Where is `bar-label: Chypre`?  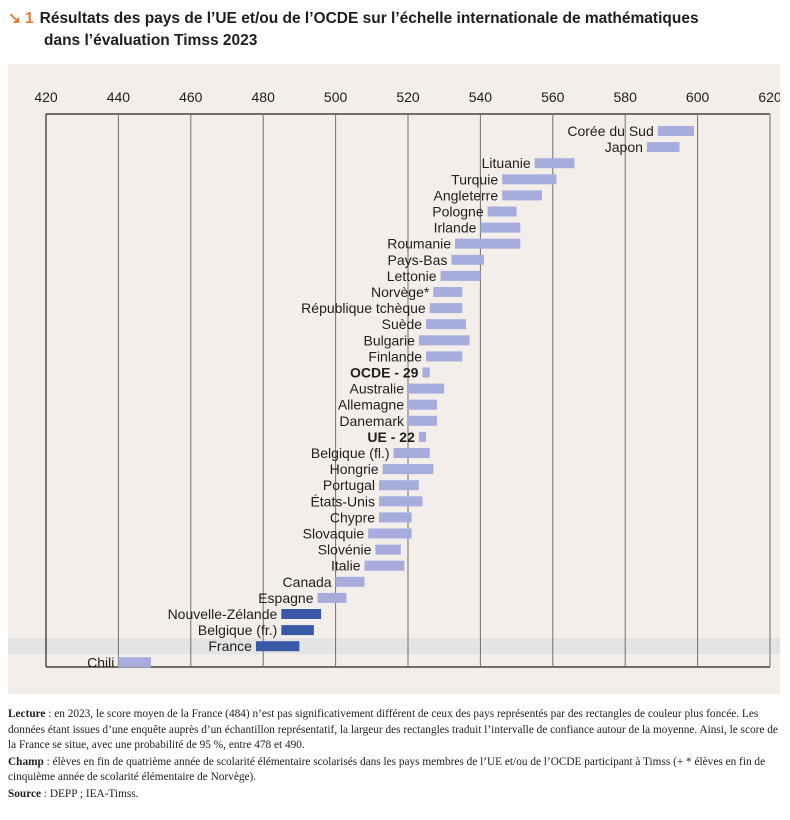 bar-label: Chypre is located at coordinates (352, 517).